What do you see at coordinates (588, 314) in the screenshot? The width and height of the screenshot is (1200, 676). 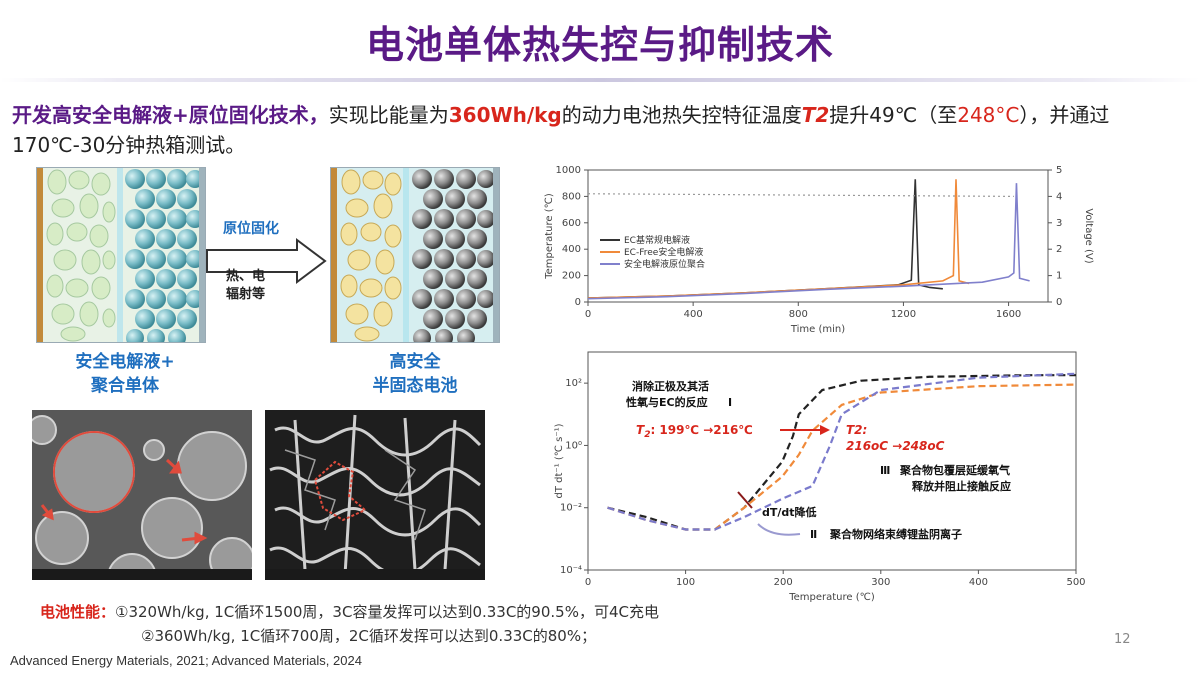 I see `x-tick-label-top: 0` at bounding box center [588, 314].